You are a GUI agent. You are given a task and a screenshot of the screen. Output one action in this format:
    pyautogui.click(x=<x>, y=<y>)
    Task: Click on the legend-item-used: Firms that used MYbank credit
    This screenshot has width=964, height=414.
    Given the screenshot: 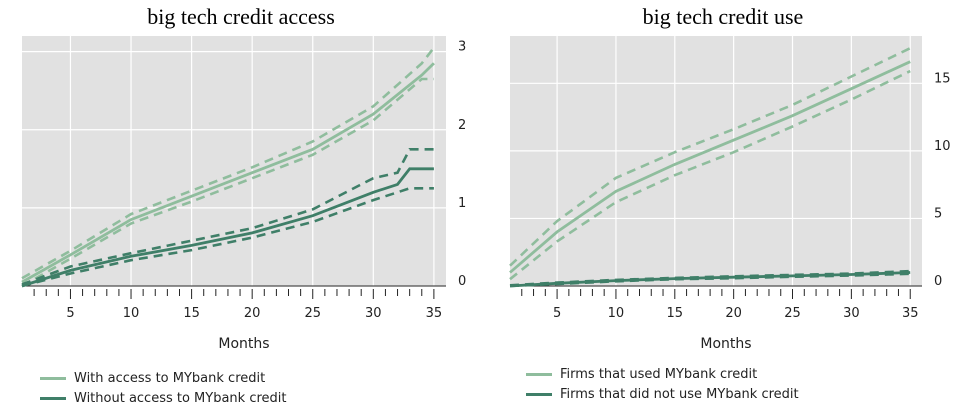 What is the action you would take?
    pyautogui.click(x=662, y=374)
    